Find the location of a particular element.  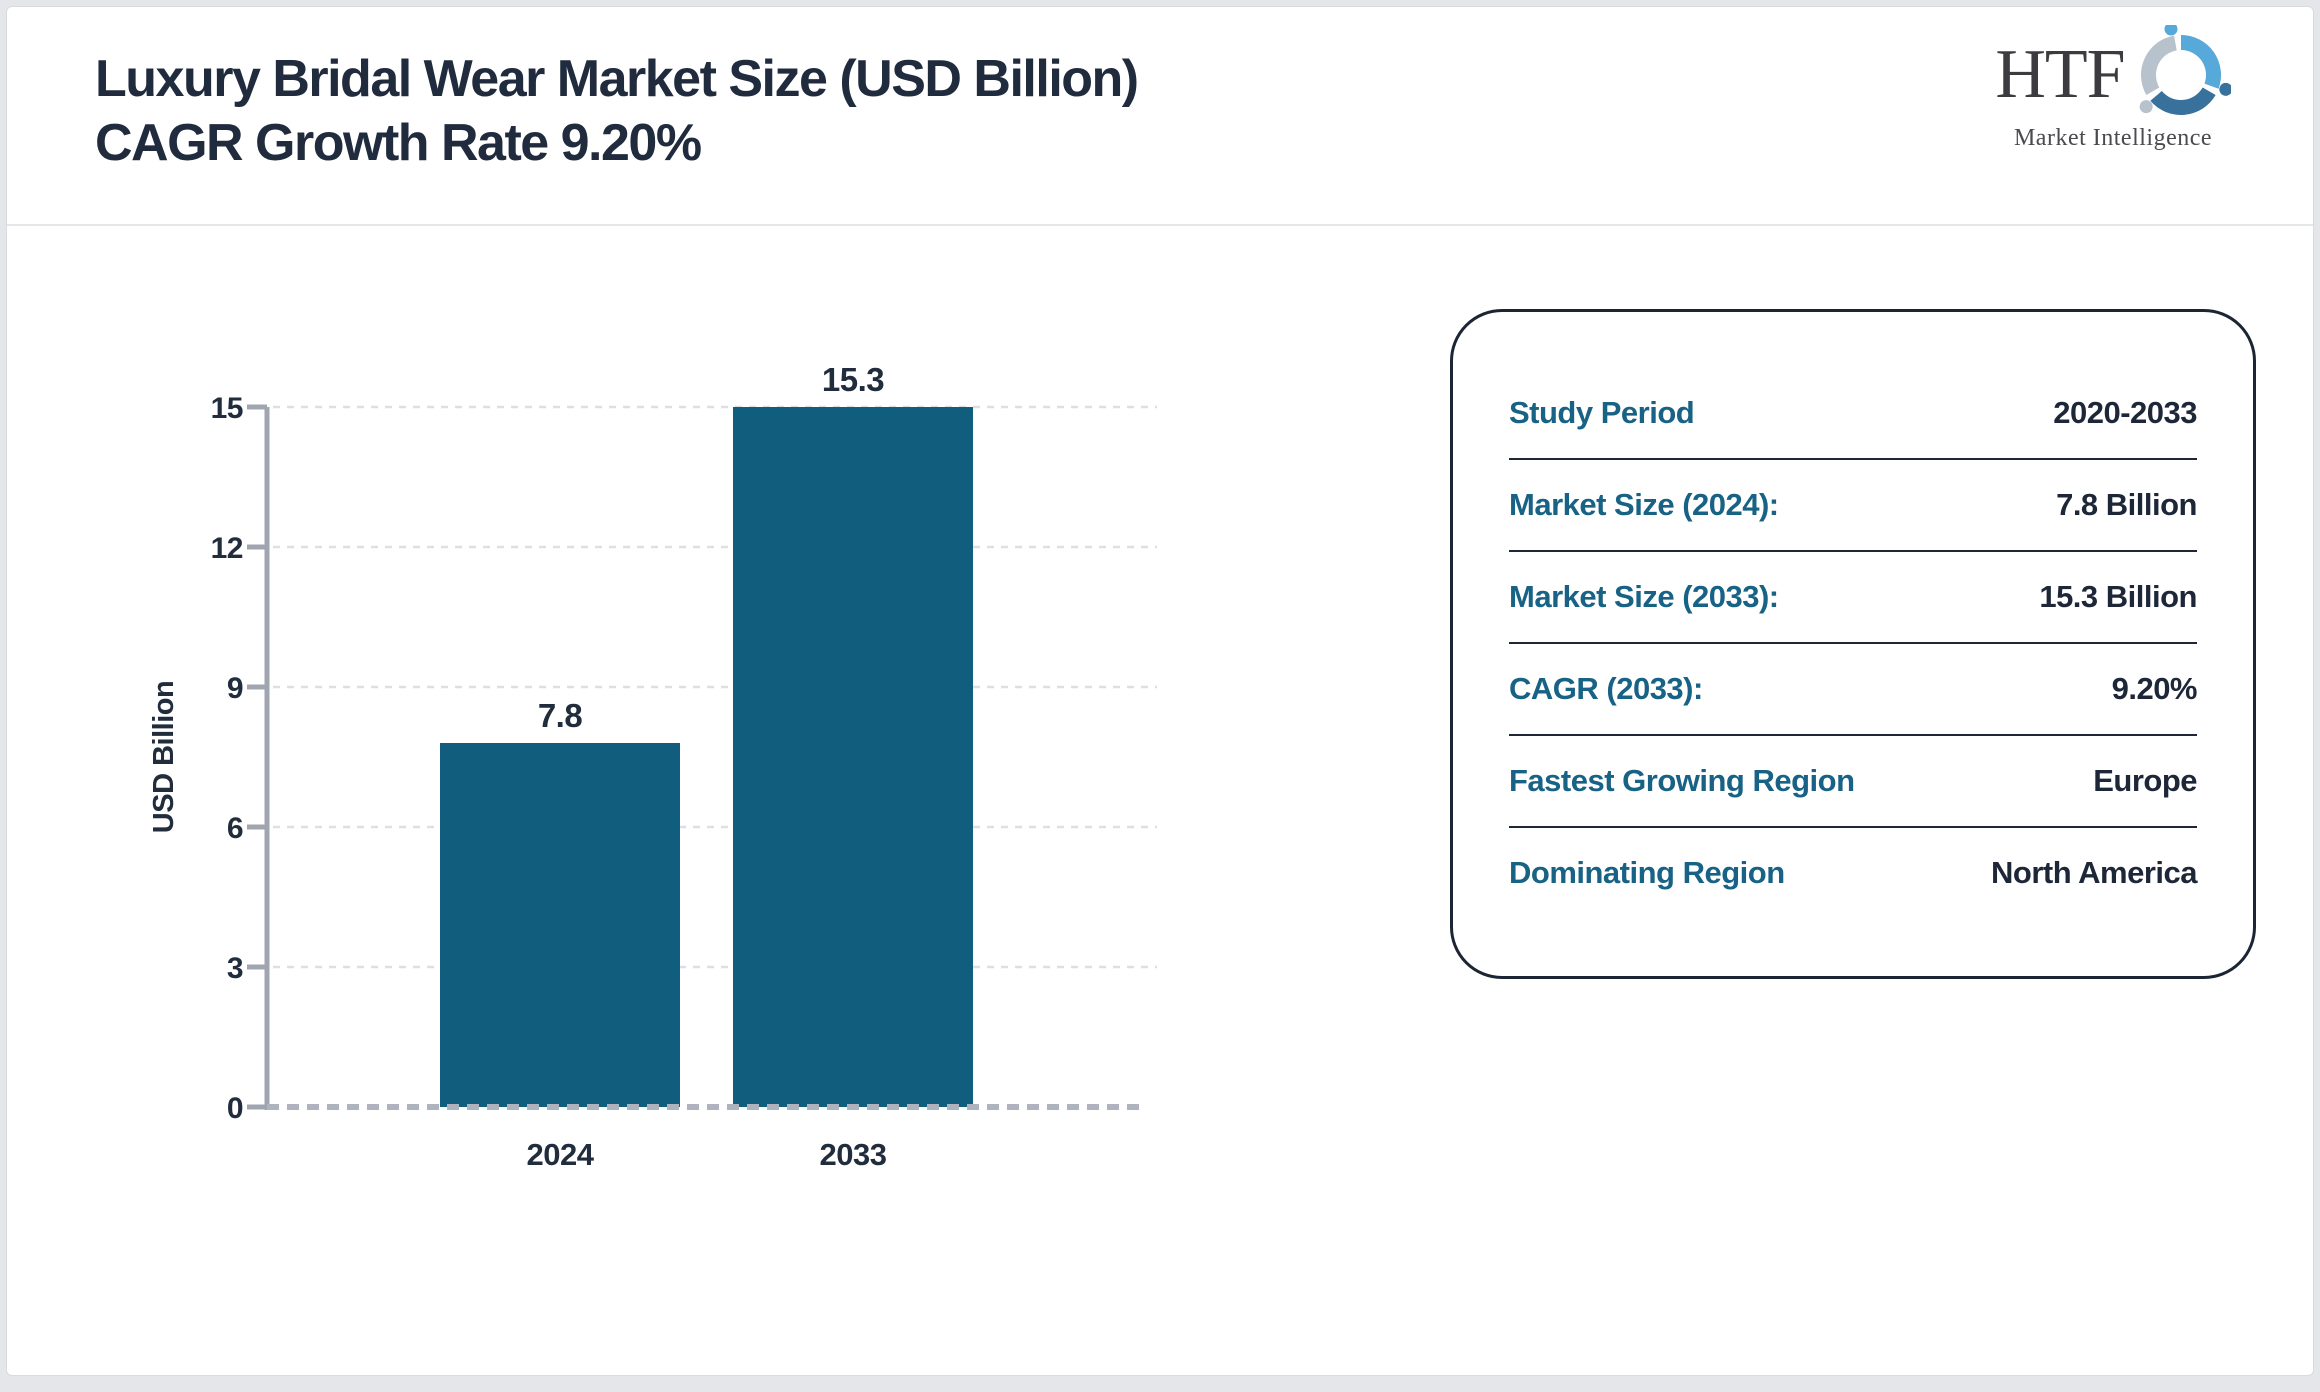

swirl-figure-right is located at coordinates (2190, 99).